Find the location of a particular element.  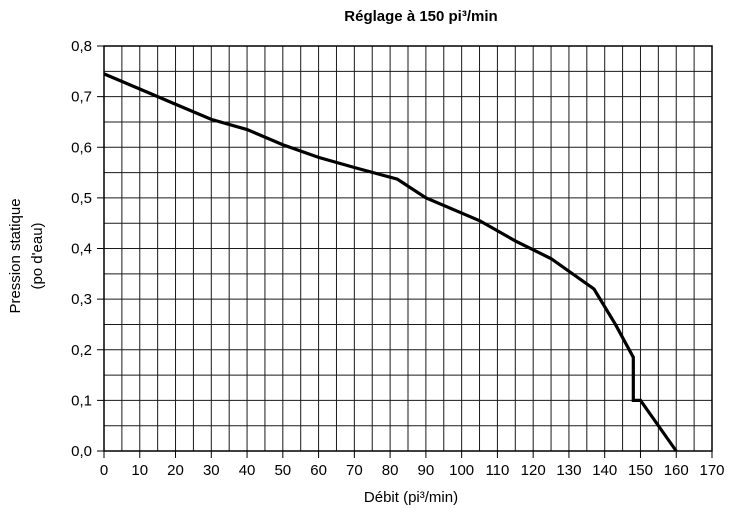

x-tick-label: 70 is located at coordinates (354, 470).